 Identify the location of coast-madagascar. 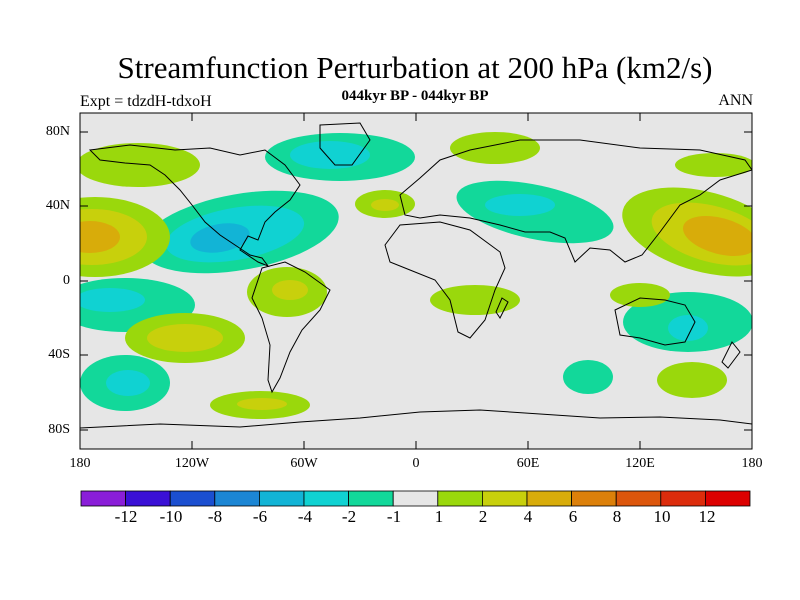
(502, 308).